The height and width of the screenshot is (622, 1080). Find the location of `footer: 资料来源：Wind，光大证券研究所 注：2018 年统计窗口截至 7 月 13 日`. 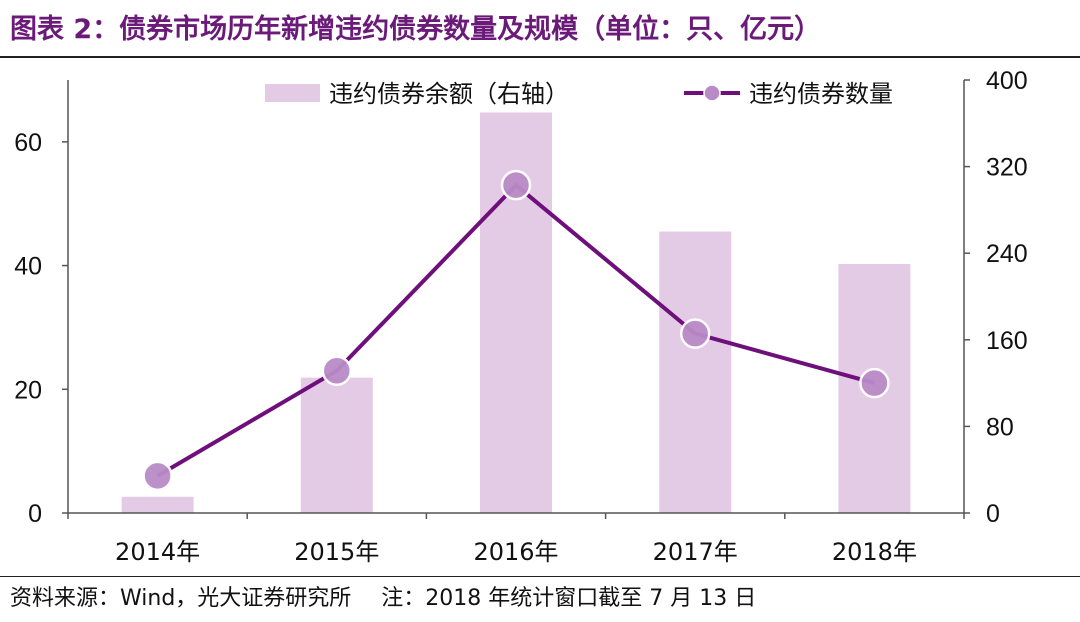

footer: 资料来源：Wind，光大证券研究所 注：2018 年统计窗口截至 7 月 13 日 is located at coordinates (383, 599).